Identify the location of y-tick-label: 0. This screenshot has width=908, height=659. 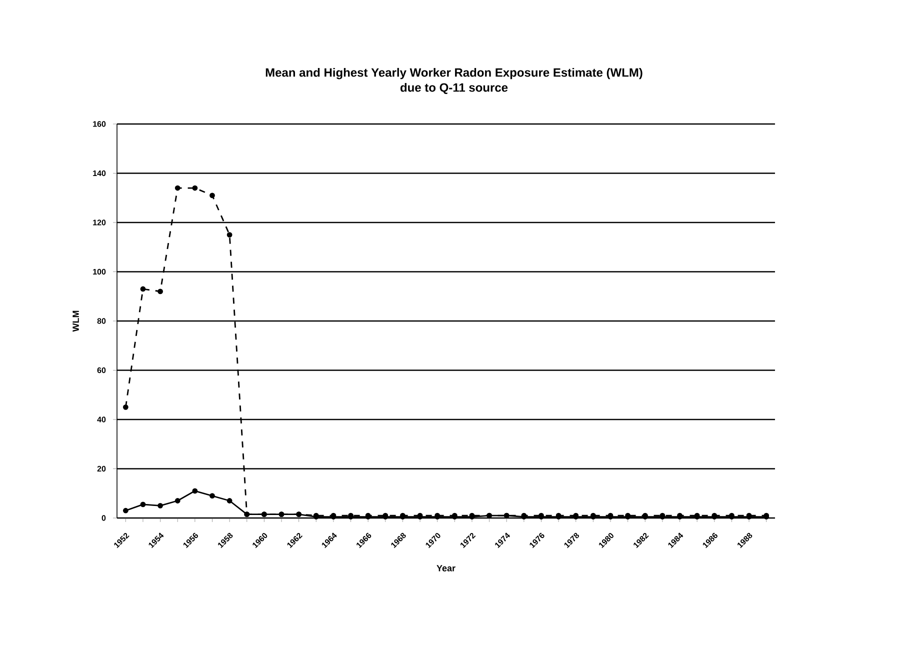
(104, 518).